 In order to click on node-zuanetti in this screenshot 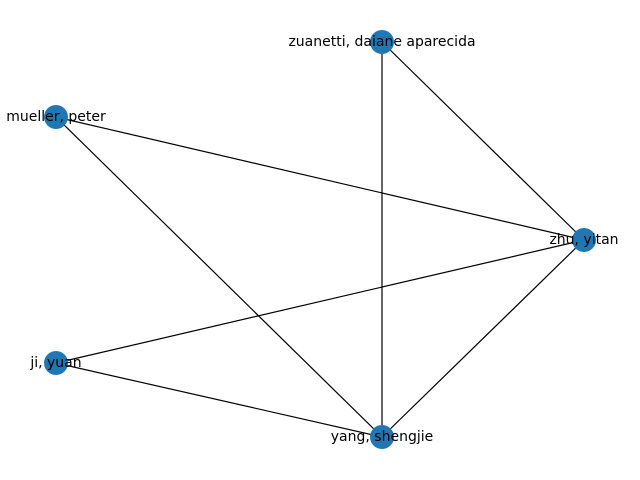, I will do `click(382, 42)`.